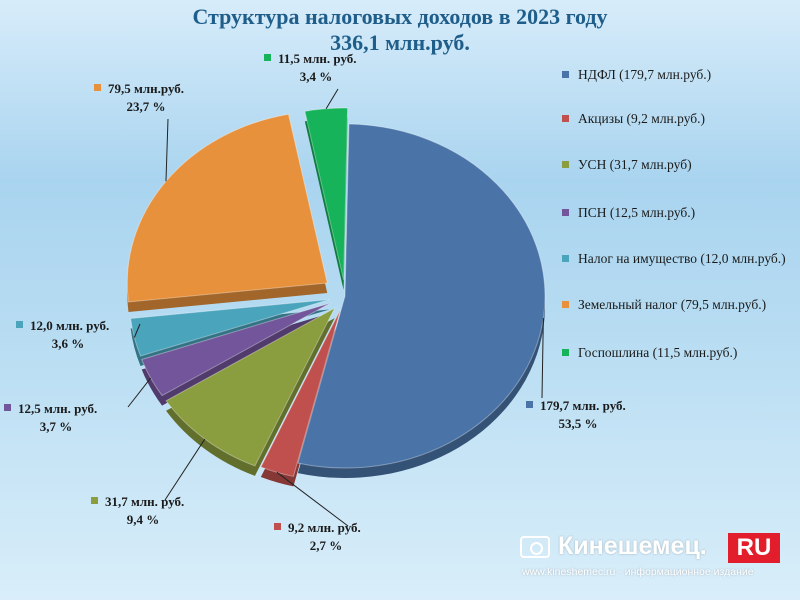 The width and height of the screenshot is (800, 600). Describe the element at coordinates (317, 58) in the screenshot. I see `data-label-value-state-duty: 11,5 млн. руб.` at that location.